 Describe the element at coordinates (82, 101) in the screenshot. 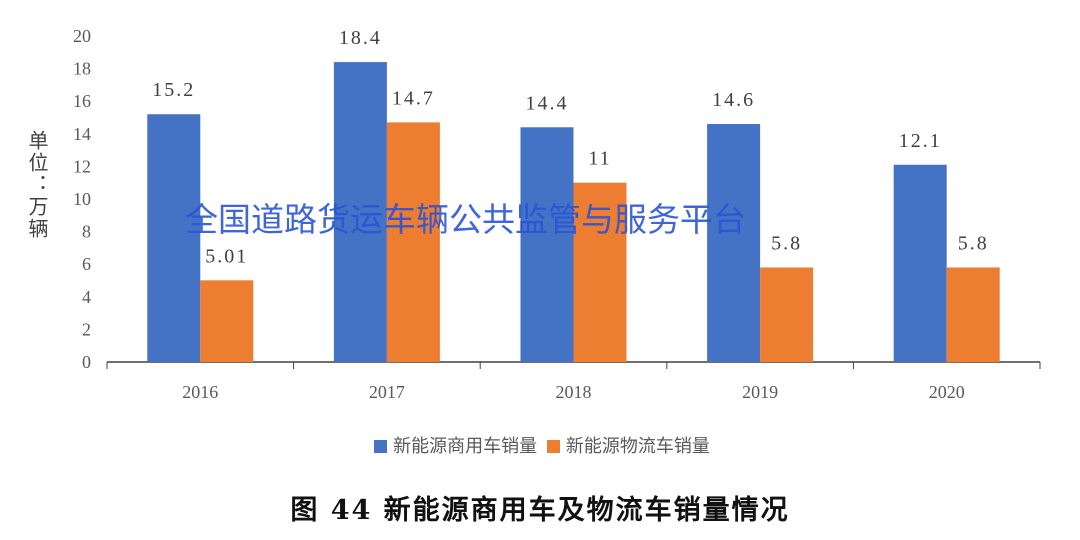

I see `y-tick-label: 16` at that location.